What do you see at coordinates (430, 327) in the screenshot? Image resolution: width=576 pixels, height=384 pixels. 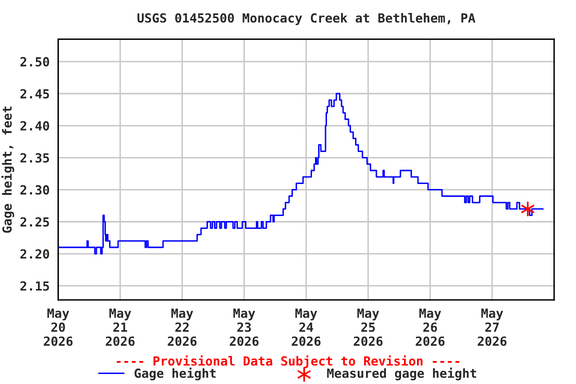 I see `x-tick-label: May 26 2026` at bounding box center [430, 327].